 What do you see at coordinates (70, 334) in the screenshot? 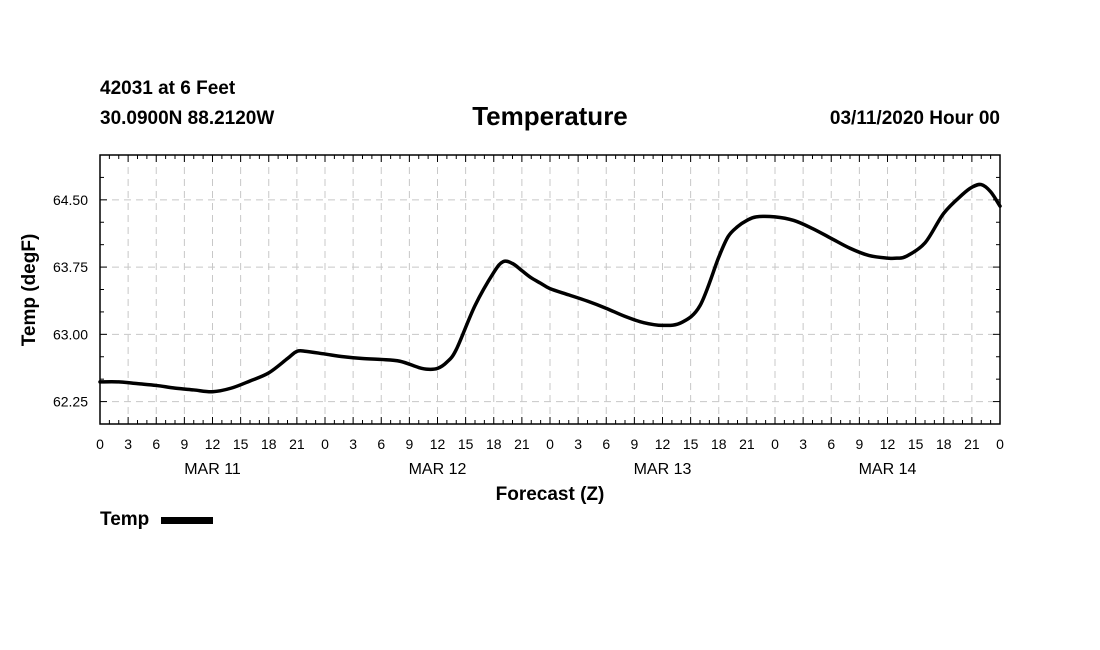
I see `y-tick-label: 63.00` at bounding box center [70, 334].